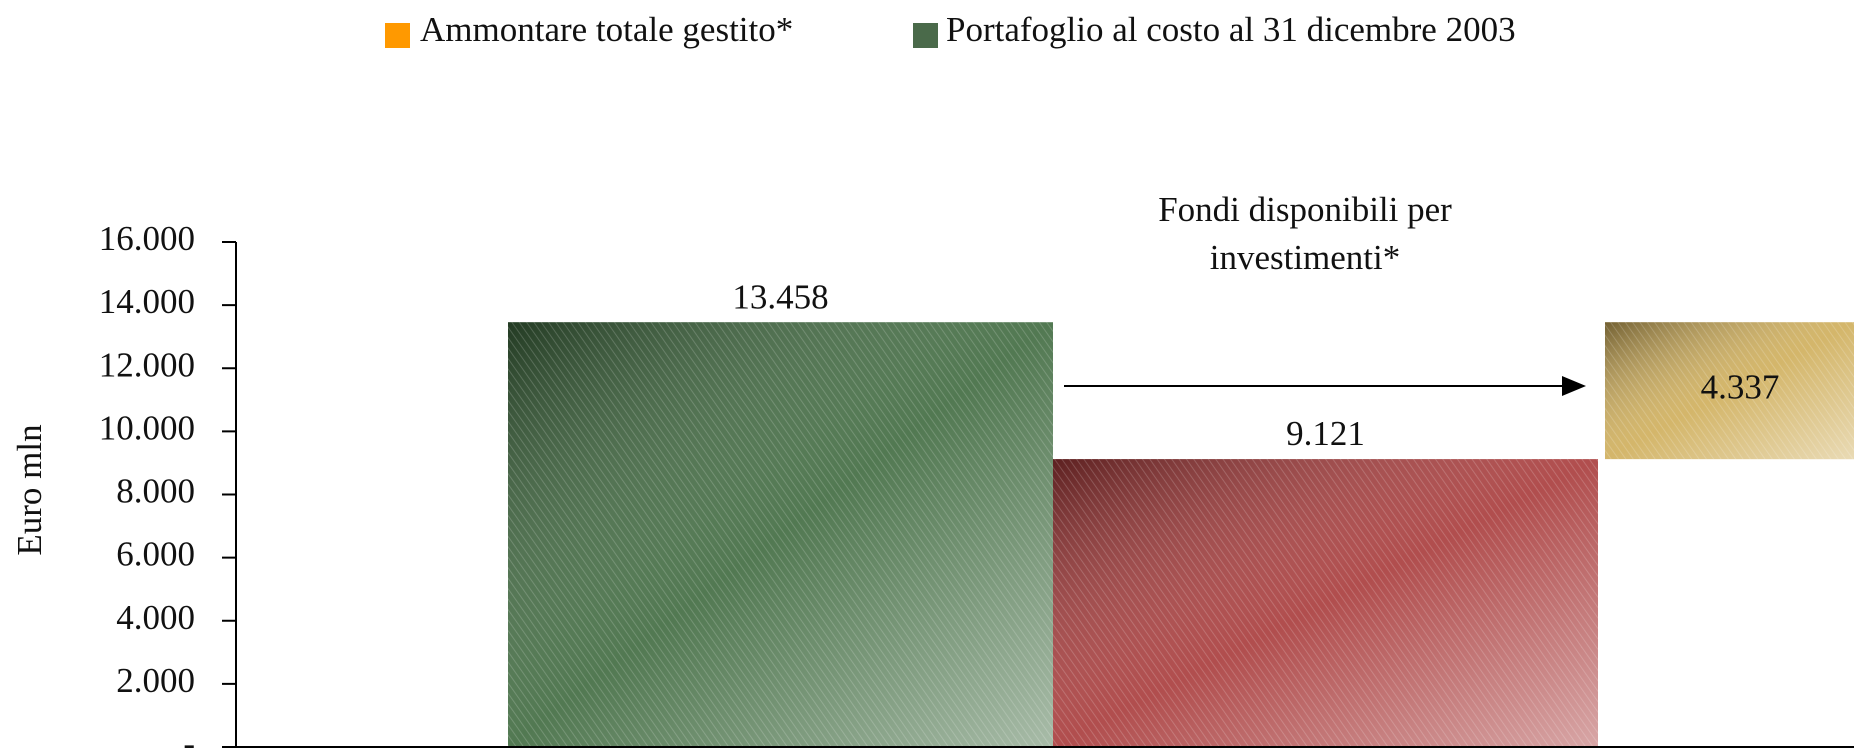  I want to click on y-tick-label: 4.000, so click(155, 617).